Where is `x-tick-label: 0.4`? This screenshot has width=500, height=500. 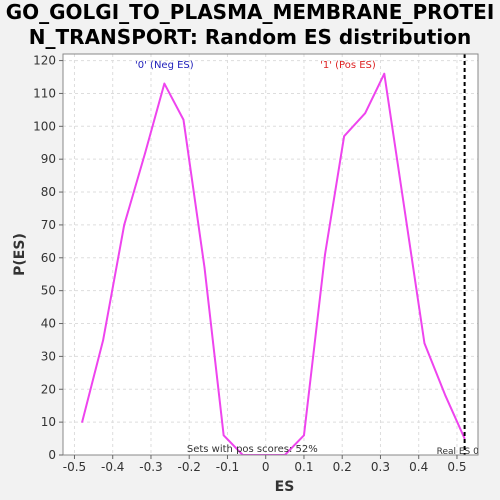
x-tick-label: 0.4 is located at coordinates (418, 467).